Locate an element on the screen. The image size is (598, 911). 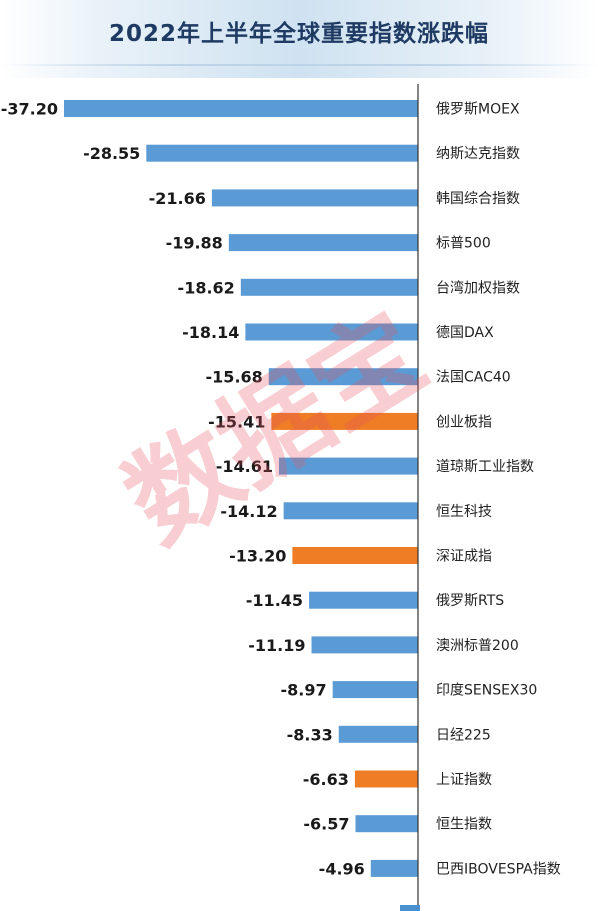
category-label: 台湾加权指数 is located at coordinates (478, 287).